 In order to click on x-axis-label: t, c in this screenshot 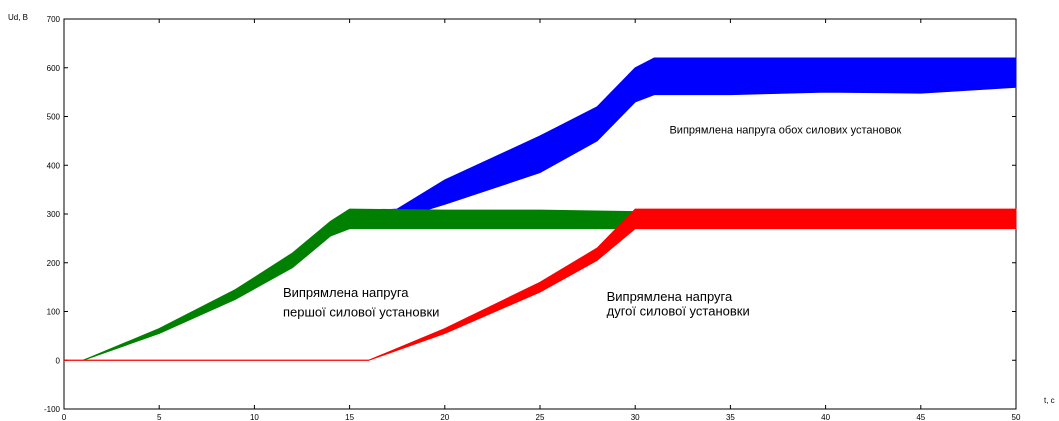, I will do `click(1049, 400)`.